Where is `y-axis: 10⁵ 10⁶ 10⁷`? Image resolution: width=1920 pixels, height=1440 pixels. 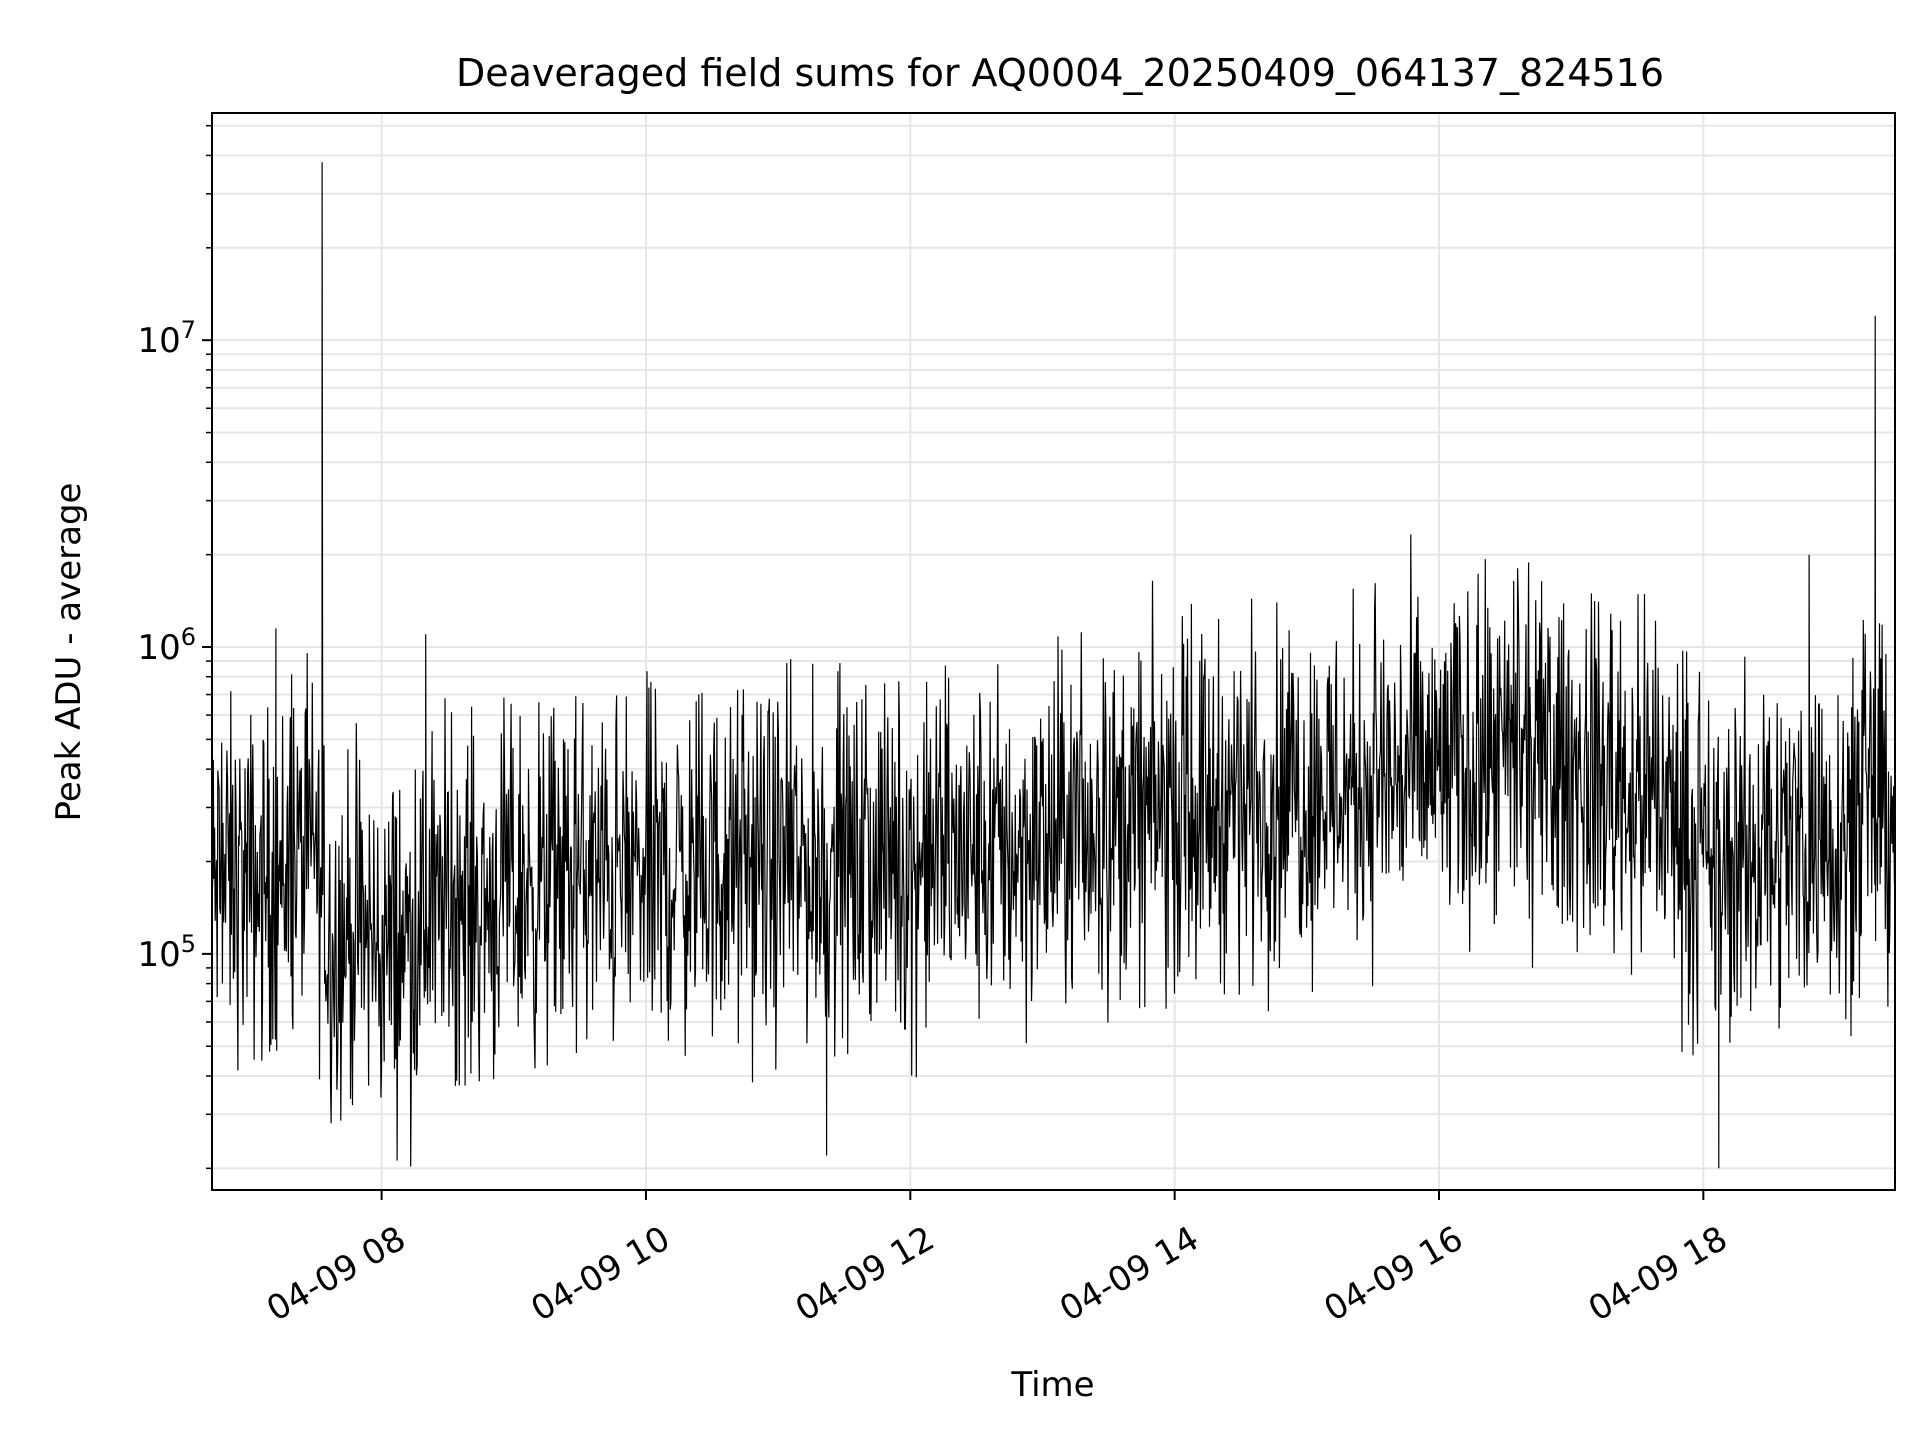 y-axis: 10⁵ 10⁶ 10⁷ is located at coordinates (174, 647).